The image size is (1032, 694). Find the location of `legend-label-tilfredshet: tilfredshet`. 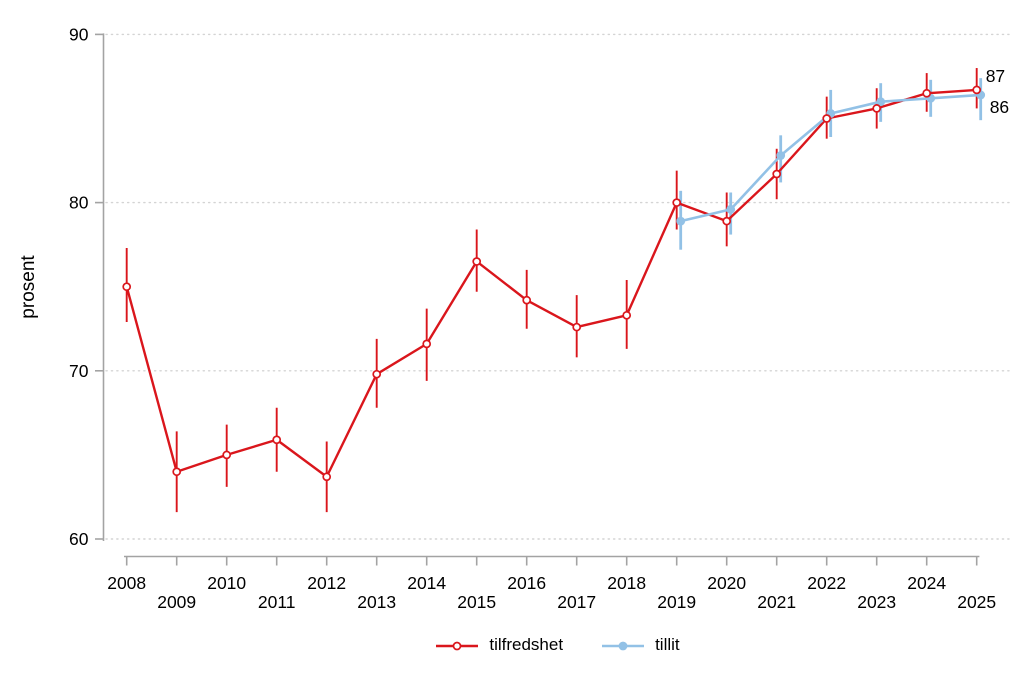

legend-label-tilfredshet: tilfredshet is located at coordinates (526, 644).